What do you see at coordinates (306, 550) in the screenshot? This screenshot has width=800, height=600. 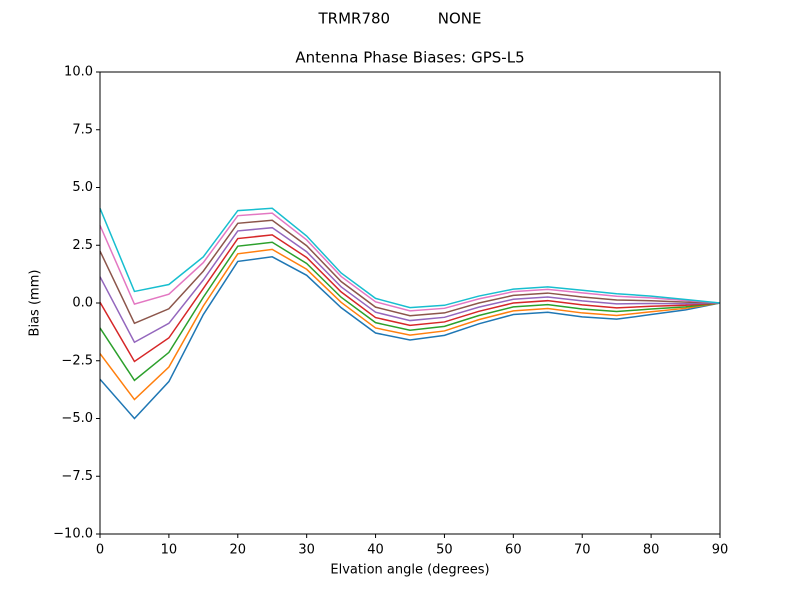 I see `x-tick-label: 30` at bounding box center [306, 550].